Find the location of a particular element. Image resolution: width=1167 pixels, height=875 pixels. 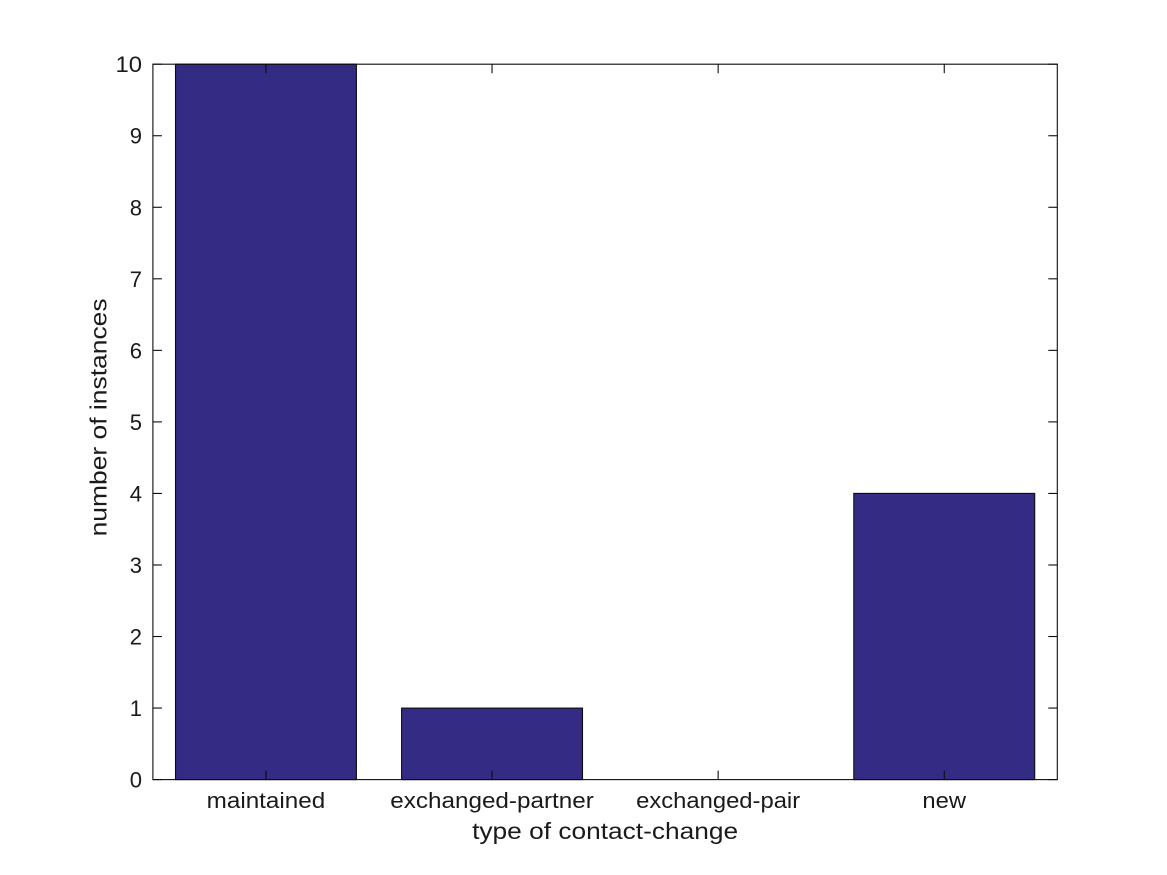

svg-text: number of instances is located at coordinates (99, 417).